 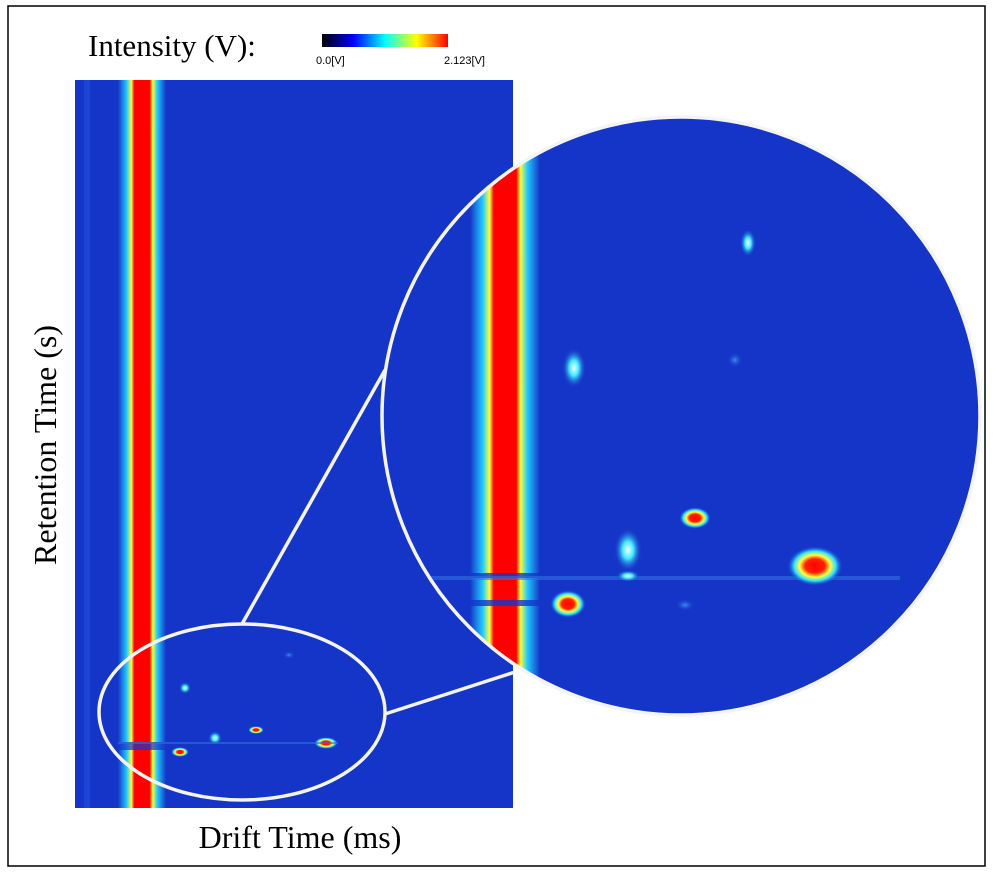 What do you see at coordinates (385, 40) in the screenshot?
I see `colorbar` at bounding box center [385, 40].